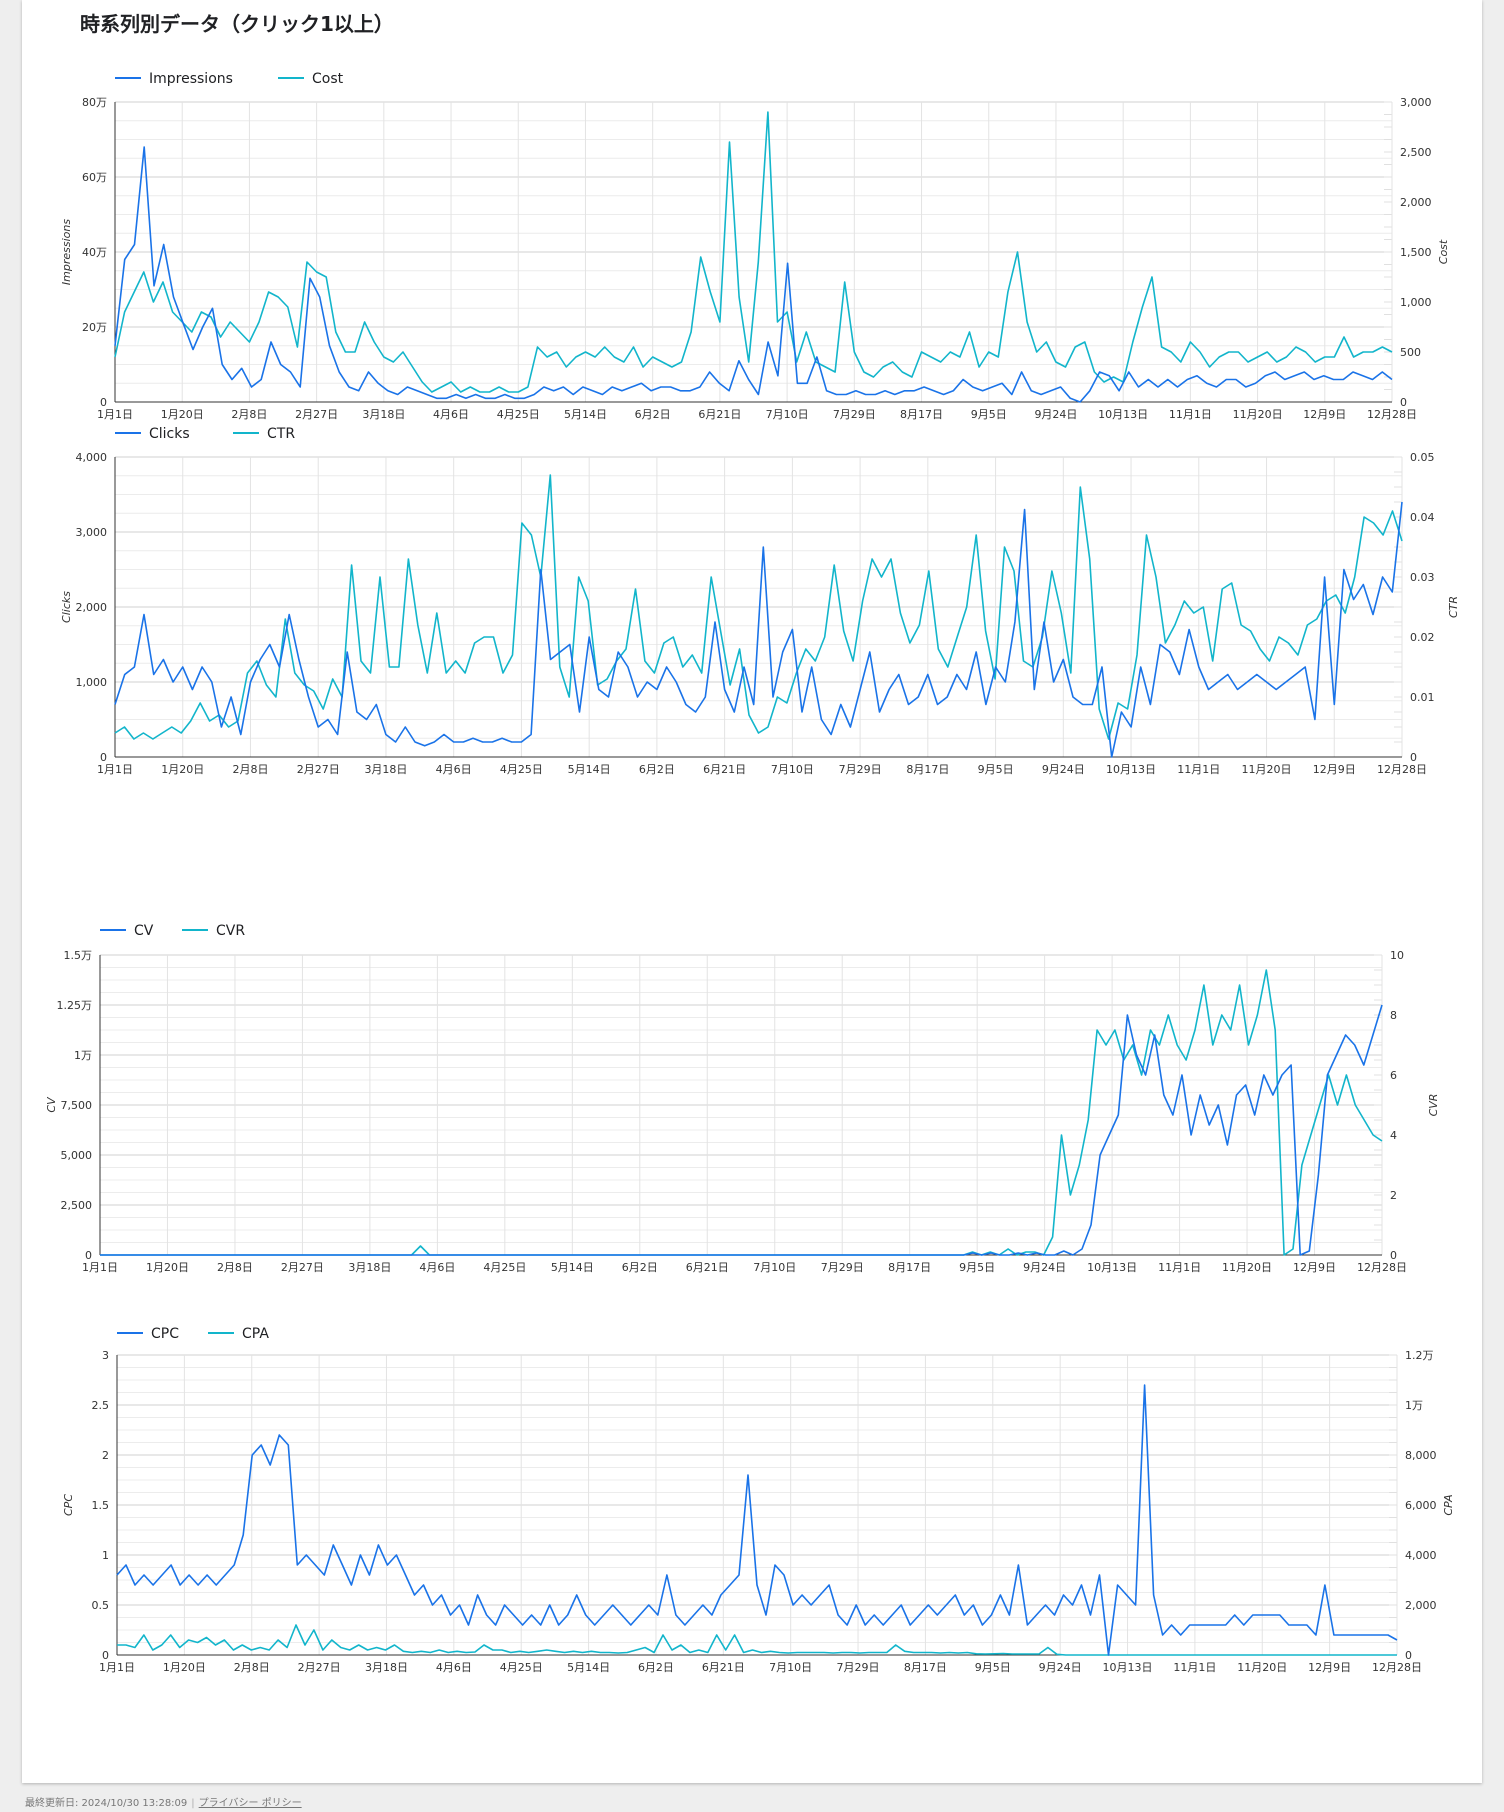  Describe the element at coordinates (1421, 1455) in the screenshot. I see `right-tick-label: 8,000` at that location.